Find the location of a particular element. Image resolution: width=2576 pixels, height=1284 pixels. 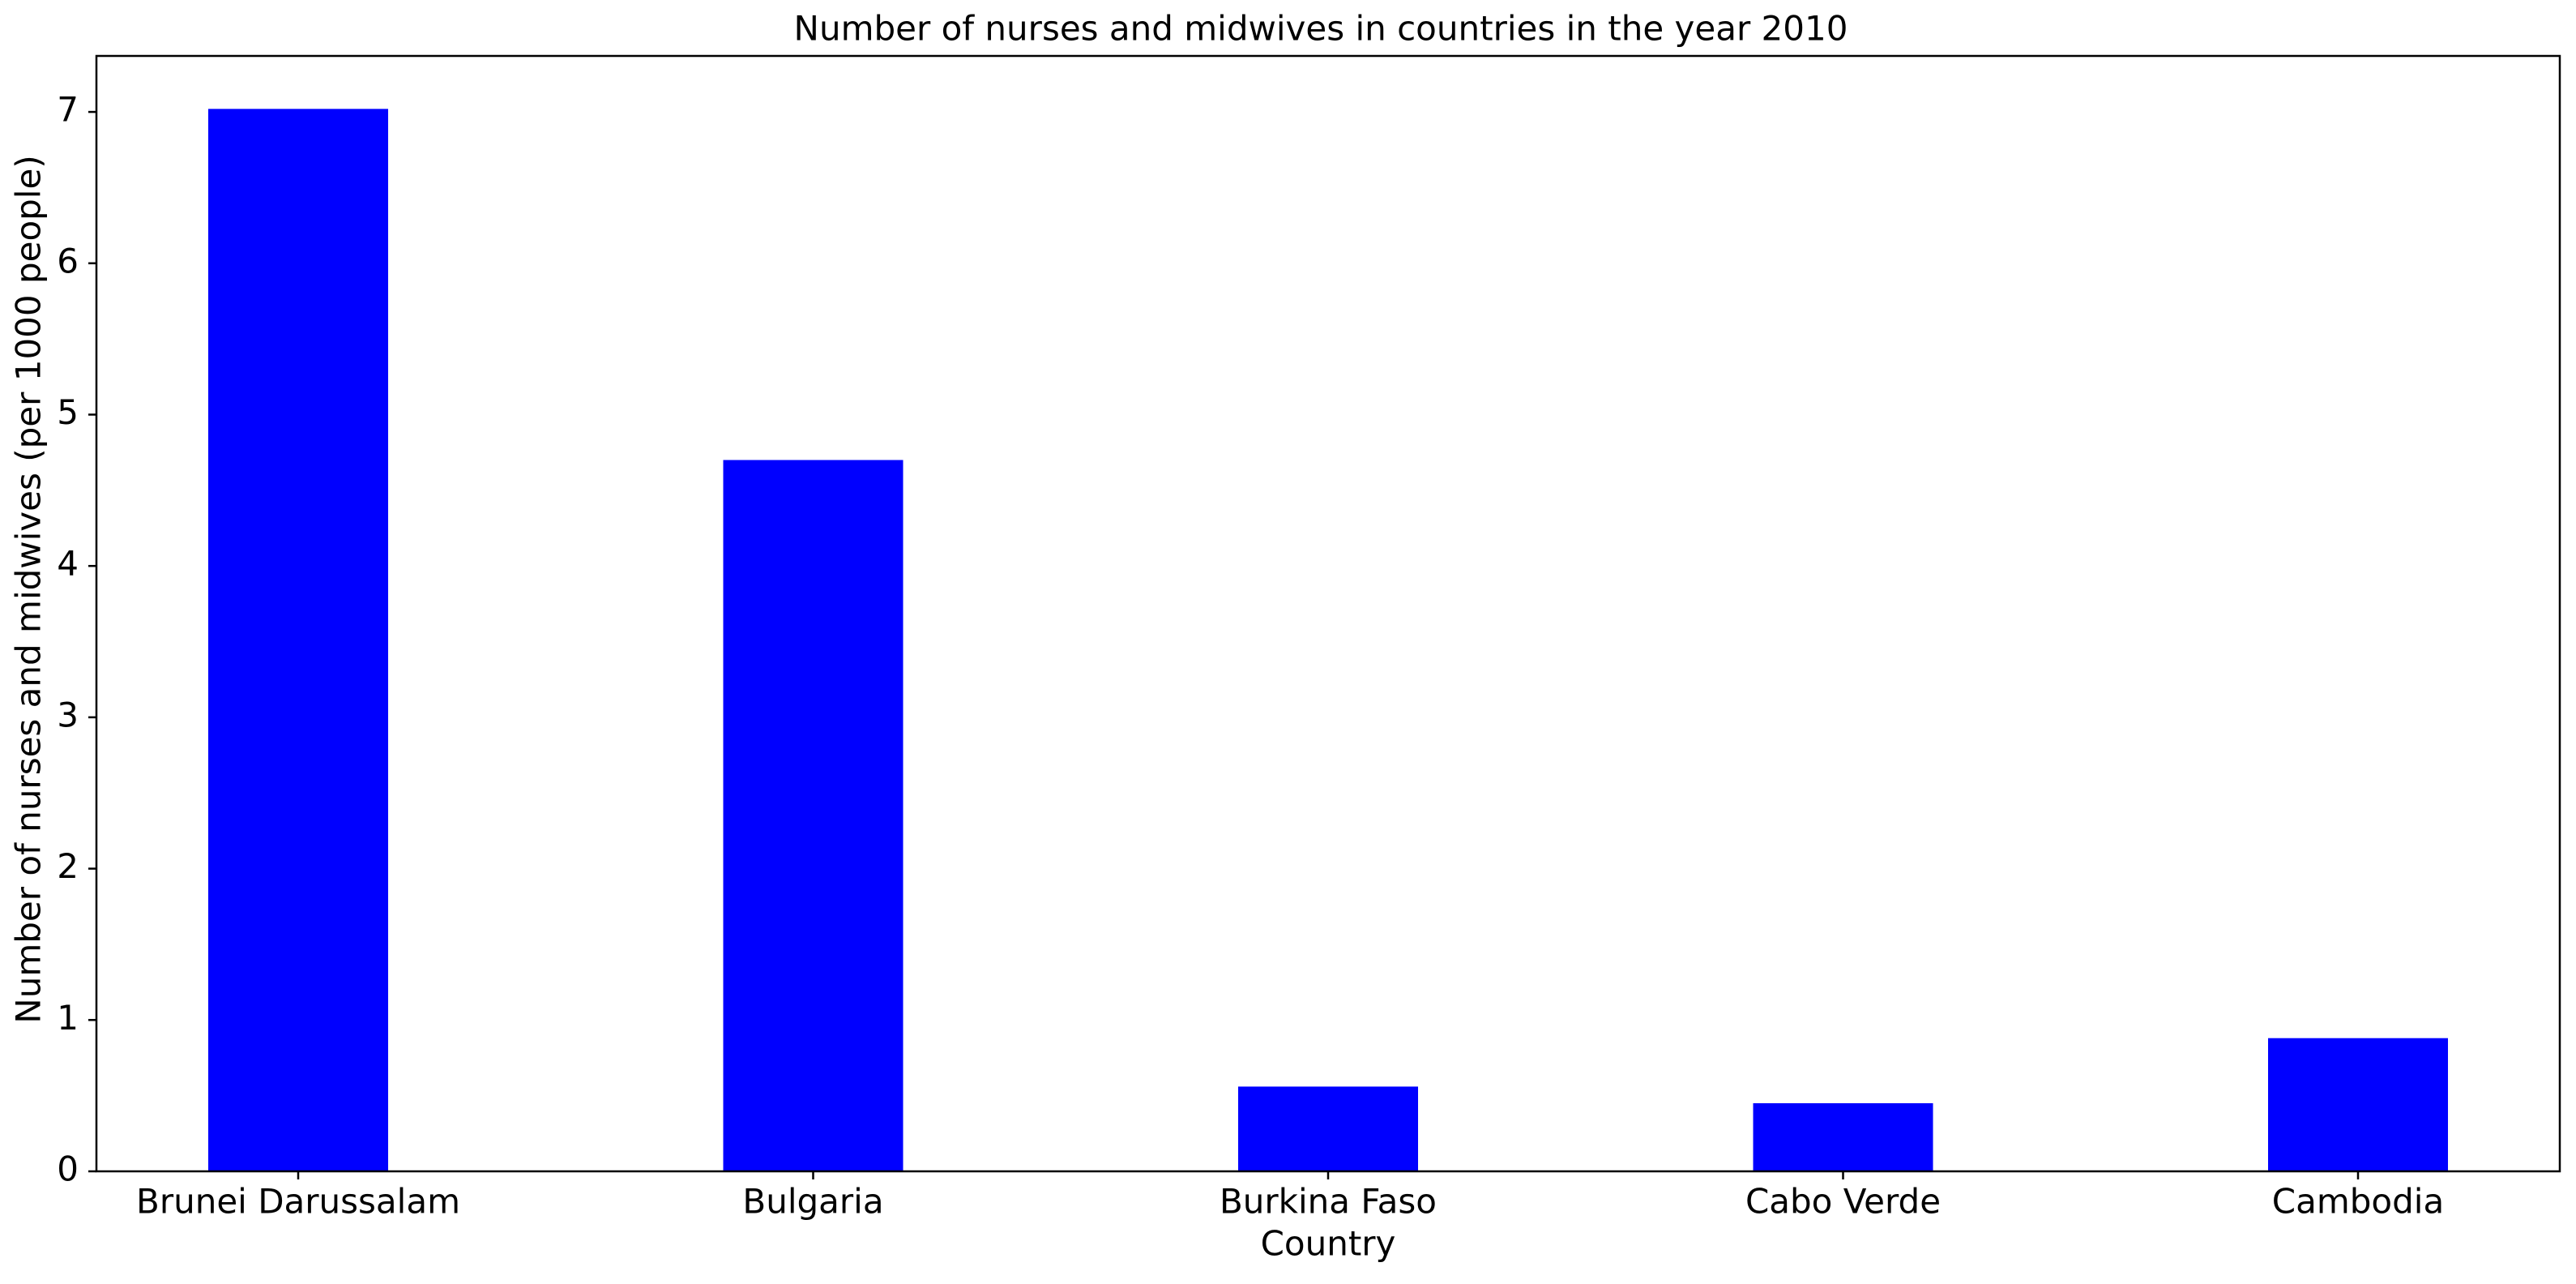

x-tick-label: Cambodia is located at coordinates (2358, 1202).